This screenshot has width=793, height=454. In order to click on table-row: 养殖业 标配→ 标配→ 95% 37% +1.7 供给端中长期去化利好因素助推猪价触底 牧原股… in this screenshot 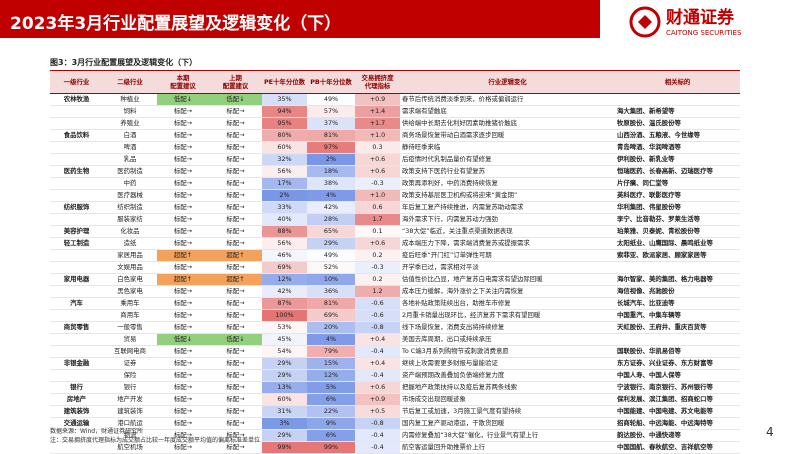, I will do `click(395, 123)`.